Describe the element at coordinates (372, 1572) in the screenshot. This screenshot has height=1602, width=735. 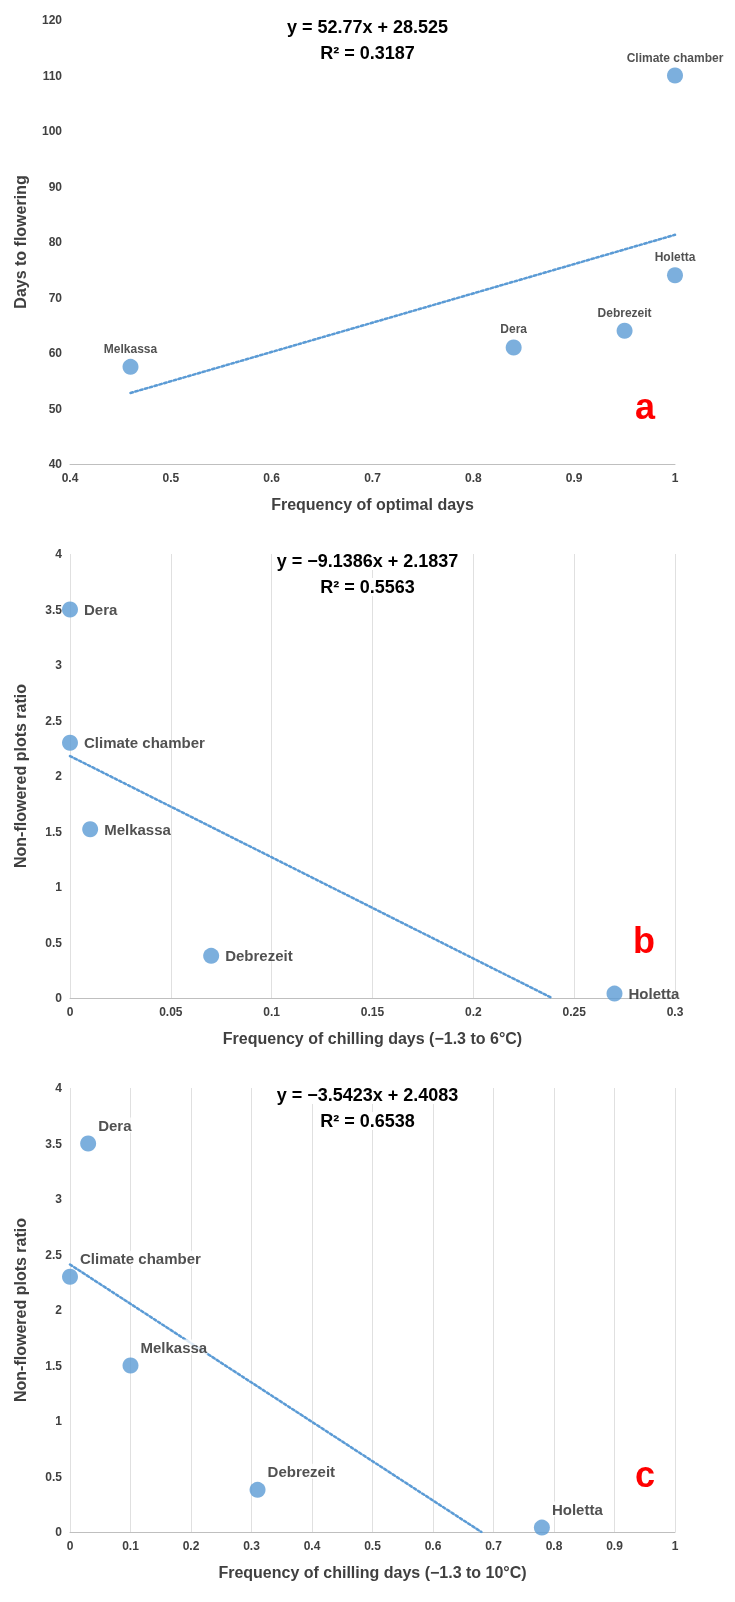
I see `x-axis-title: Frequency of chilling days (−1.3 to 10°C)` at that location.